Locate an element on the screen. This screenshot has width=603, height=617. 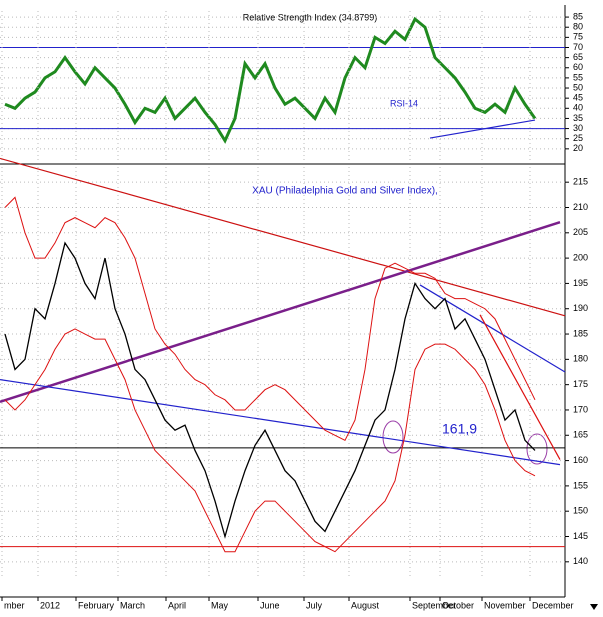
y-tick-label: 185 is located at coordinates (580, 333).